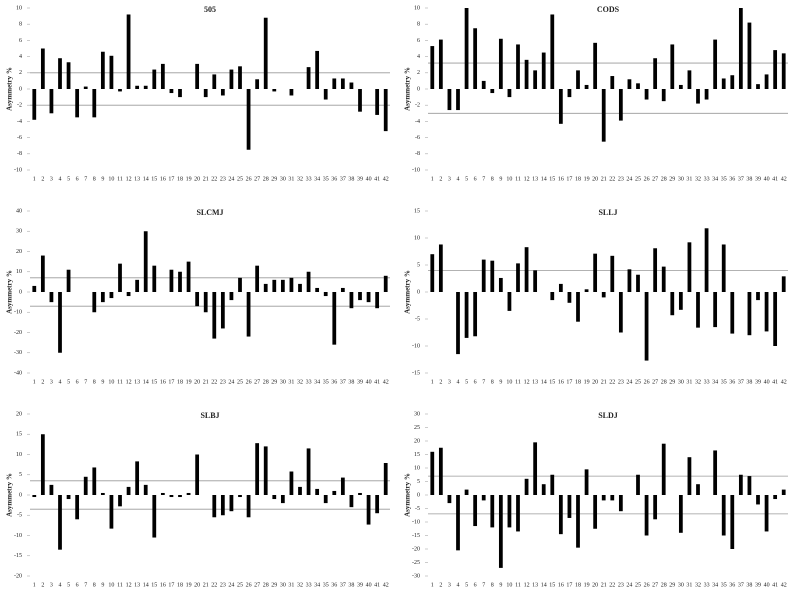  What do you see at coordinates (604, 585) in the screenshot?
I see `x-tick-label: 21` at bounding box center [604, 585].